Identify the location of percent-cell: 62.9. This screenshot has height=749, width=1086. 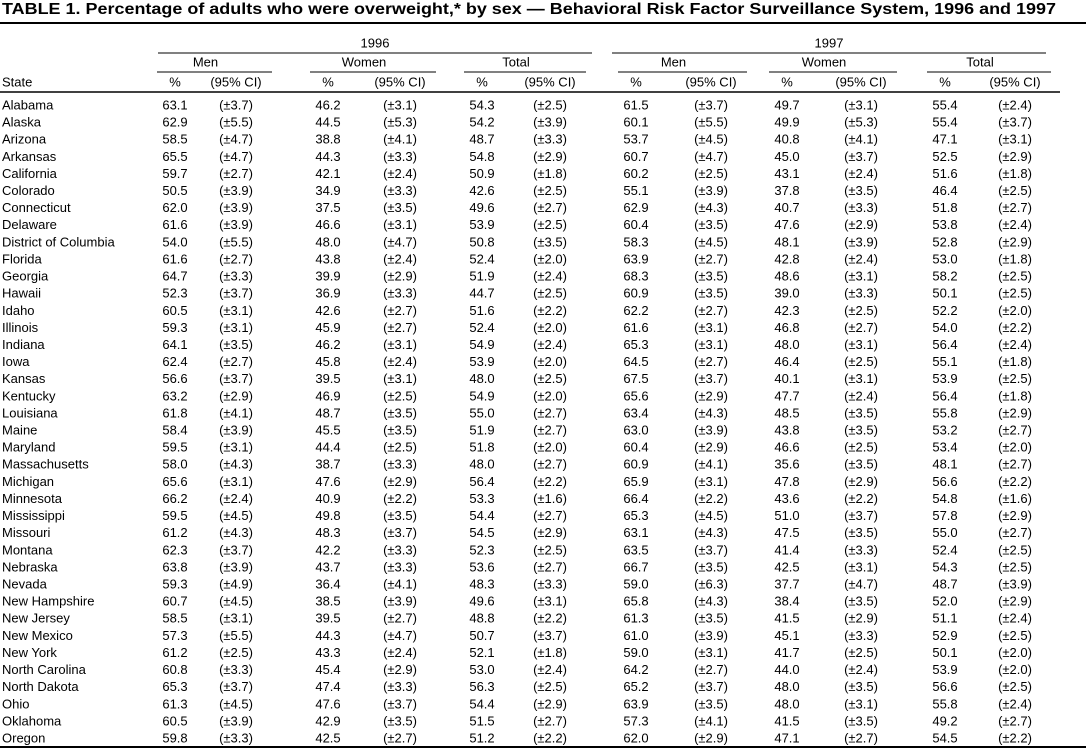
(635, 207).